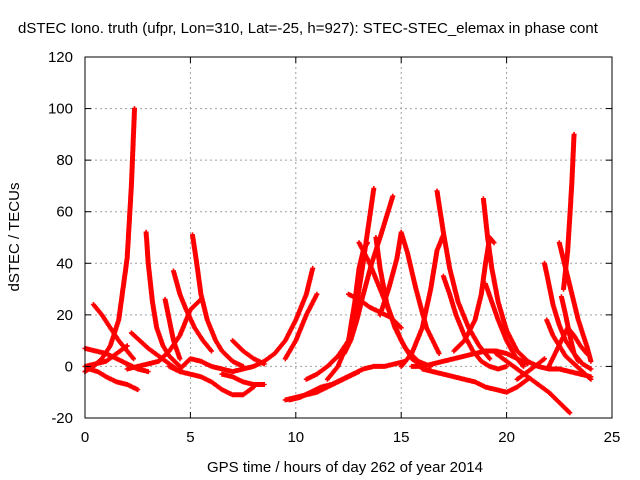  I want to click on x-tick-label: 15, so click(401, 437).